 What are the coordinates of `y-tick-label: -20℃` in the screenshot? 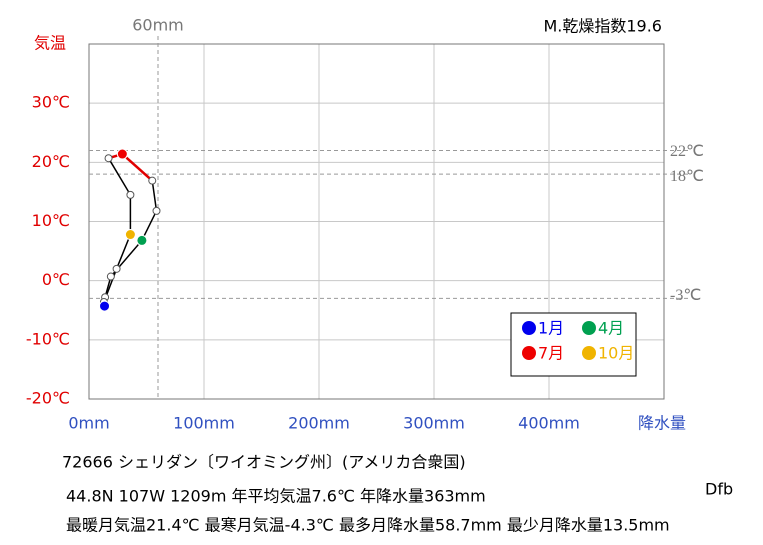 It's located at (48, 398).